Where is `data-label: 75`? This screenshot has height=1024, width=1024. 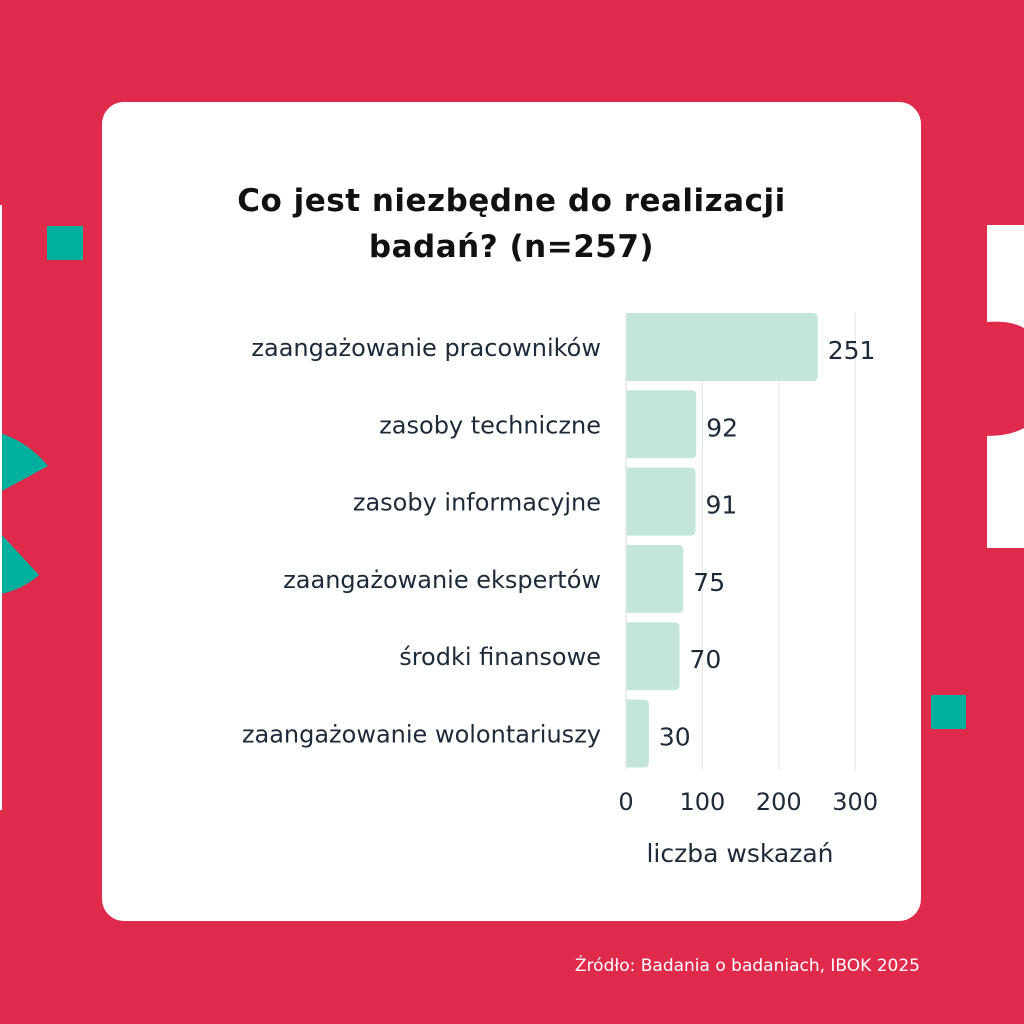
data-label: 75 is located at coordinates (709, 582).